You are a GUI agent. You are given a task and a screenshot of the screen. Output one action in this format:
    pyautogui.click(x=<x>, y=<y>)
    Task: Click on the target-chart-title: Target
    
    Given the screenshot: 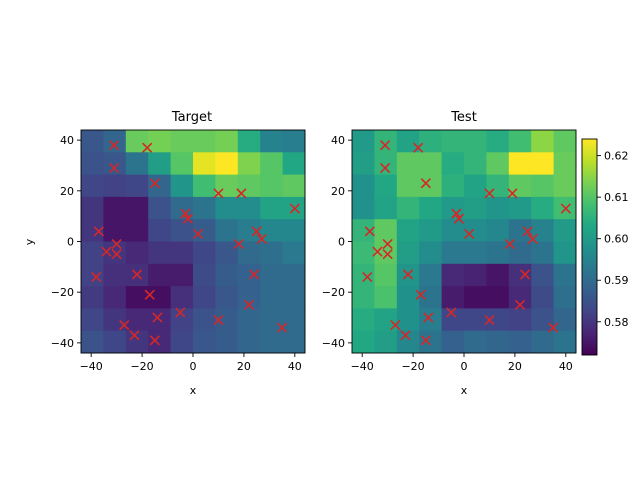 What is the action you would take?
    pyautogui.click(x=191, y=117)
    